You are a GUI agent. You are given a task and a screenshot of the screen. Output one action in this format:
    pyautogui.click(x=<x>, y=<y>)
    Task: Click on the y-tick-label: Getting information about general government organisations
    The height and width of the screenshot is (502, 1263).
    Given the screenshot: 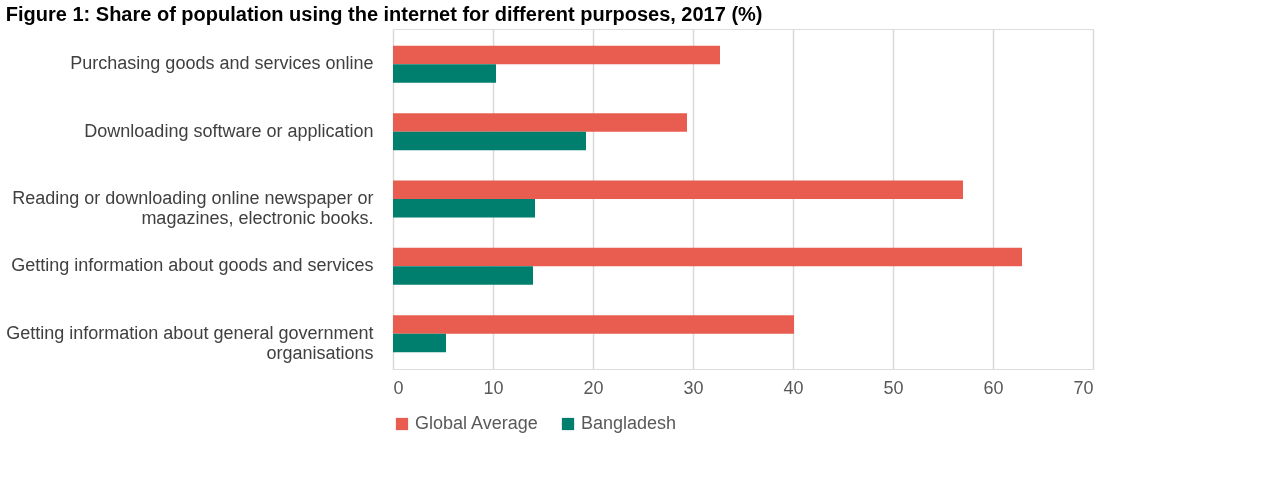 What is the action you would take?
    pyautogui.click(x=190, y=342)
    